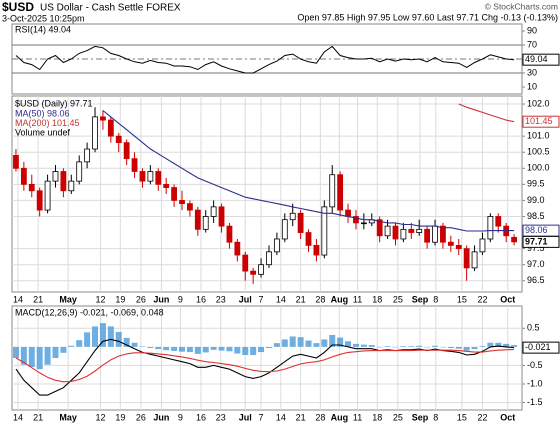 The height and width of the screenshot is (424, 560). What do you see at coordinates (532, 72) in the screenshot?
I see `y-tick-label: 30` at bounding box center [532, 72].